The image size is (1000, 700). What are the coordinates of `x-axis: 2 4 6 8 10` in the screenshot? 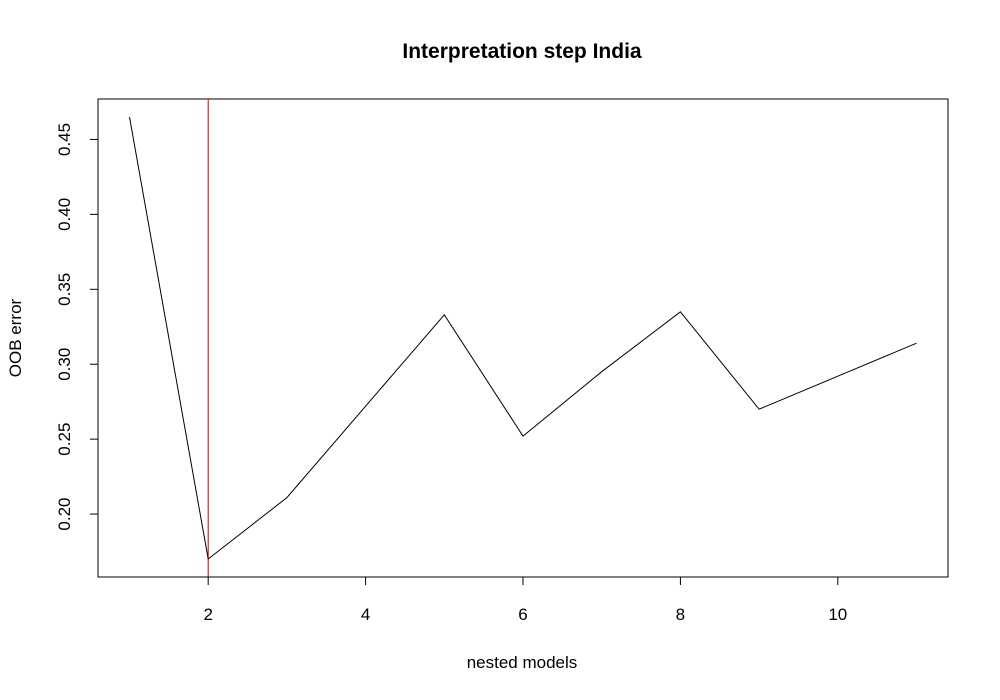 It's located at (525, 600).